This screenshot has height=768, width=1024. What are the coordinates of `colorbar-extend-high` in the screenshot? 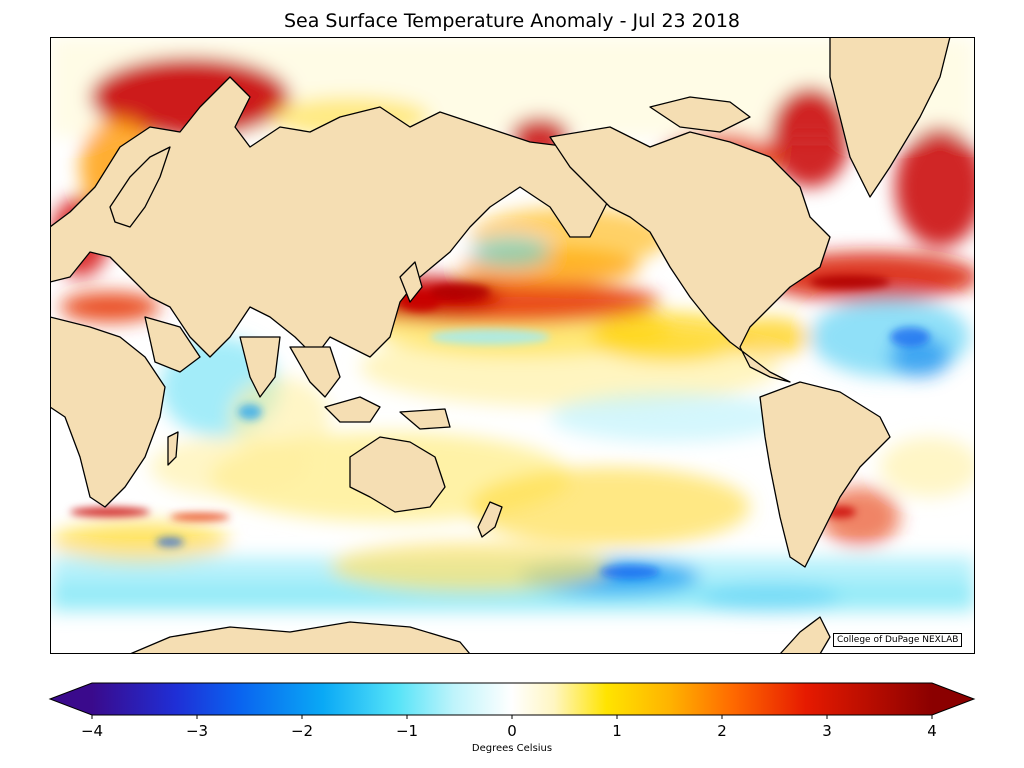 It's located at (953, 699).